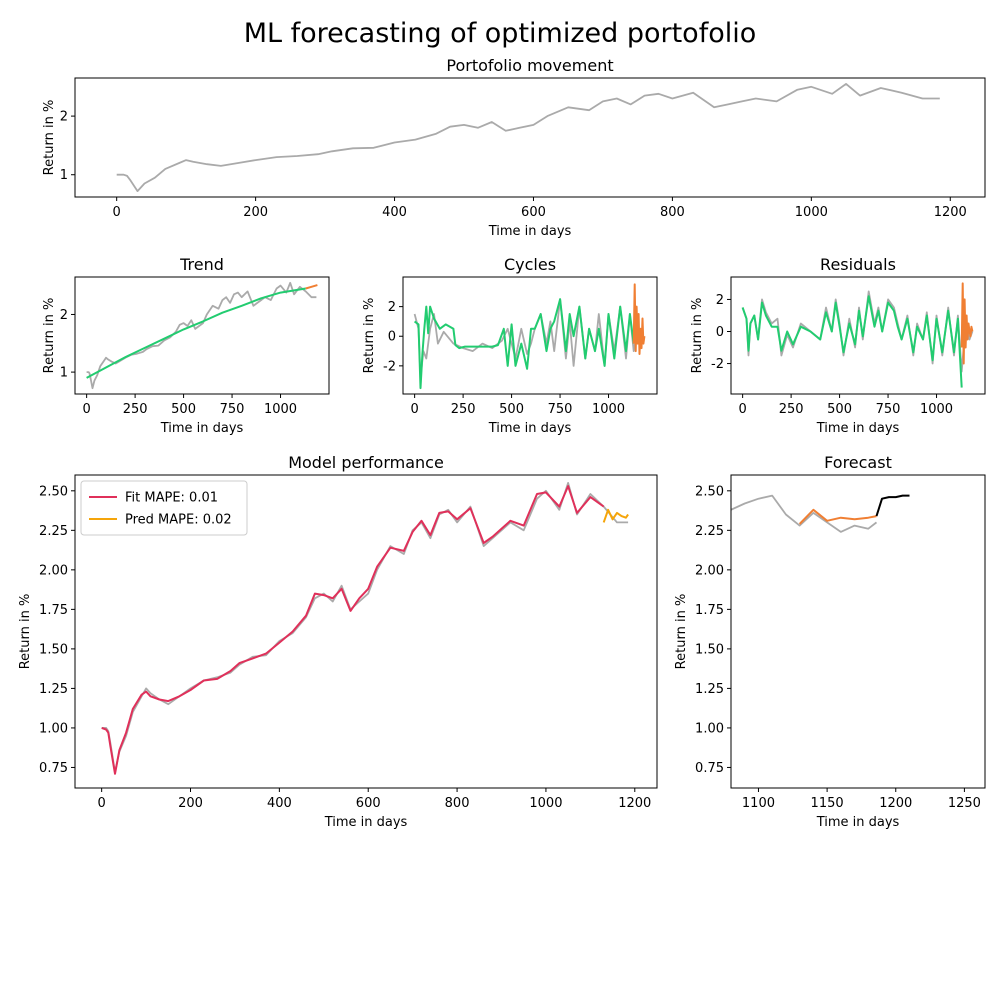 This screenshot has height=1000, width=1000. I want to click on x-tick-label: 1250, so click(964, 803).